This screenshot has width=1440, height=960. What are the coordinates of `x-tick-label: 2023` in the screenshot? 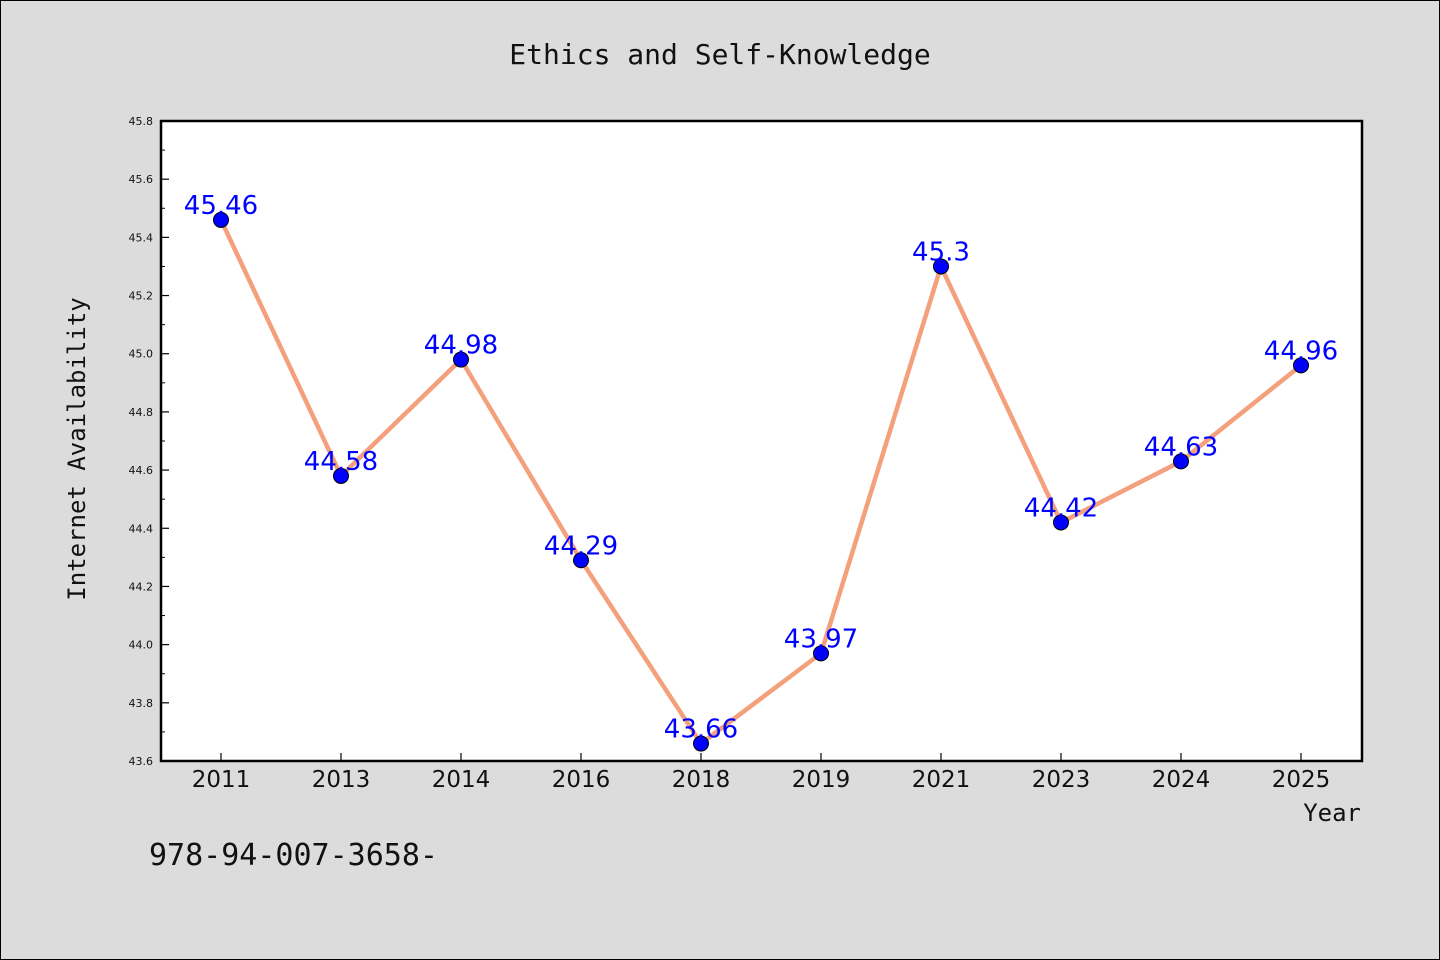 It's located at (1061, 780).